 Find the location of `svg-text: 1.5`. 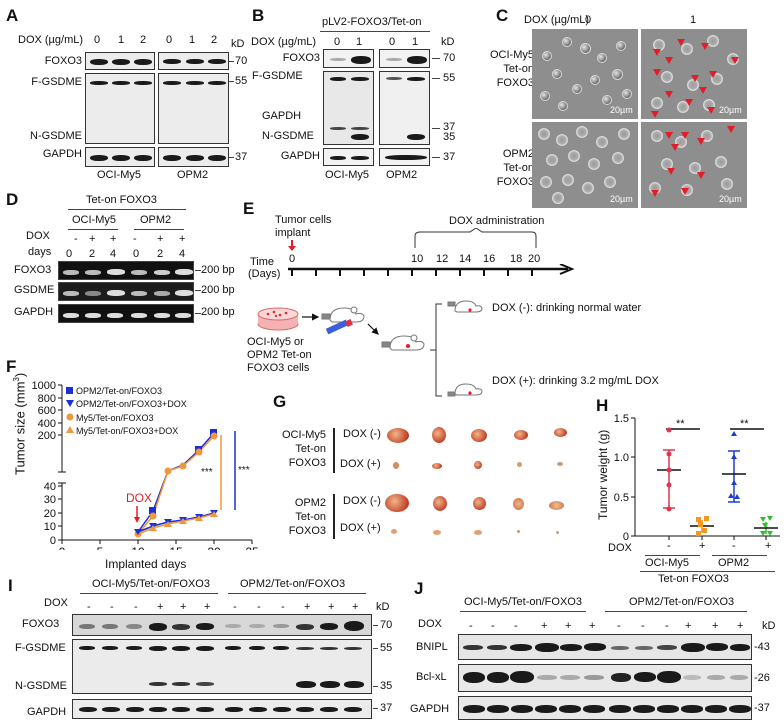

svg-text: 1.5 is located at coordinates (621, 419).